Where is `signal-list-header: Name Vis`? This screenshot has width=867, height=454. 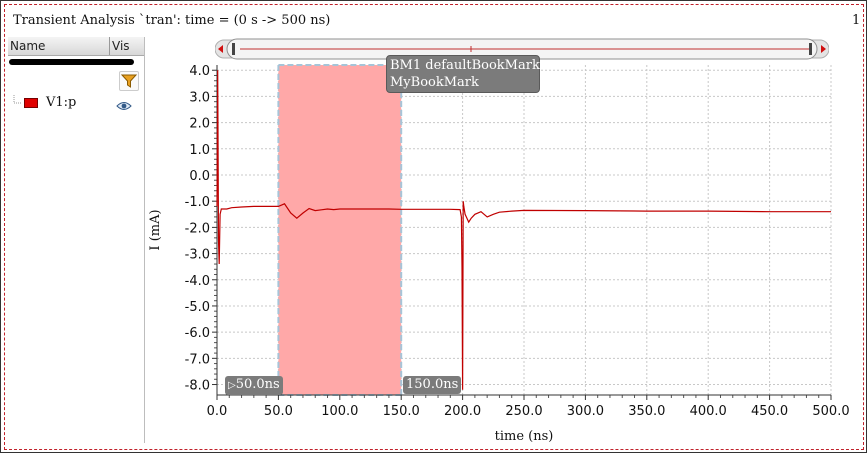 signal-list-header: Name Vis is located at coordinates (76, 46).